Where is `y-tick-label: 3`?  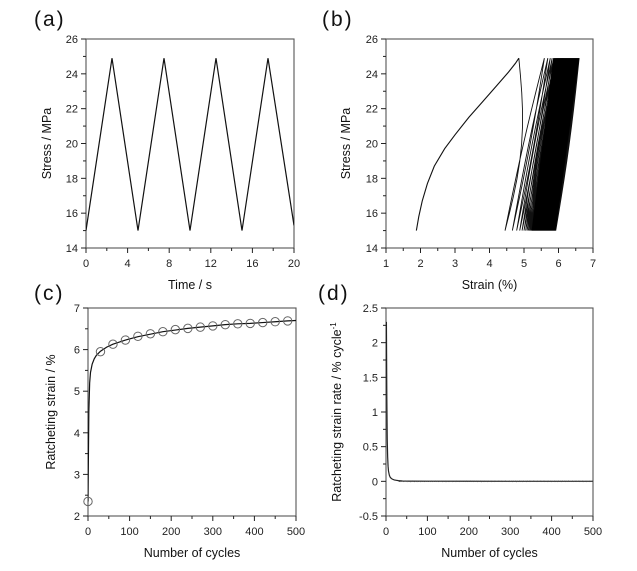 y-tick-label: 3 is located at coordinates (77, 475).